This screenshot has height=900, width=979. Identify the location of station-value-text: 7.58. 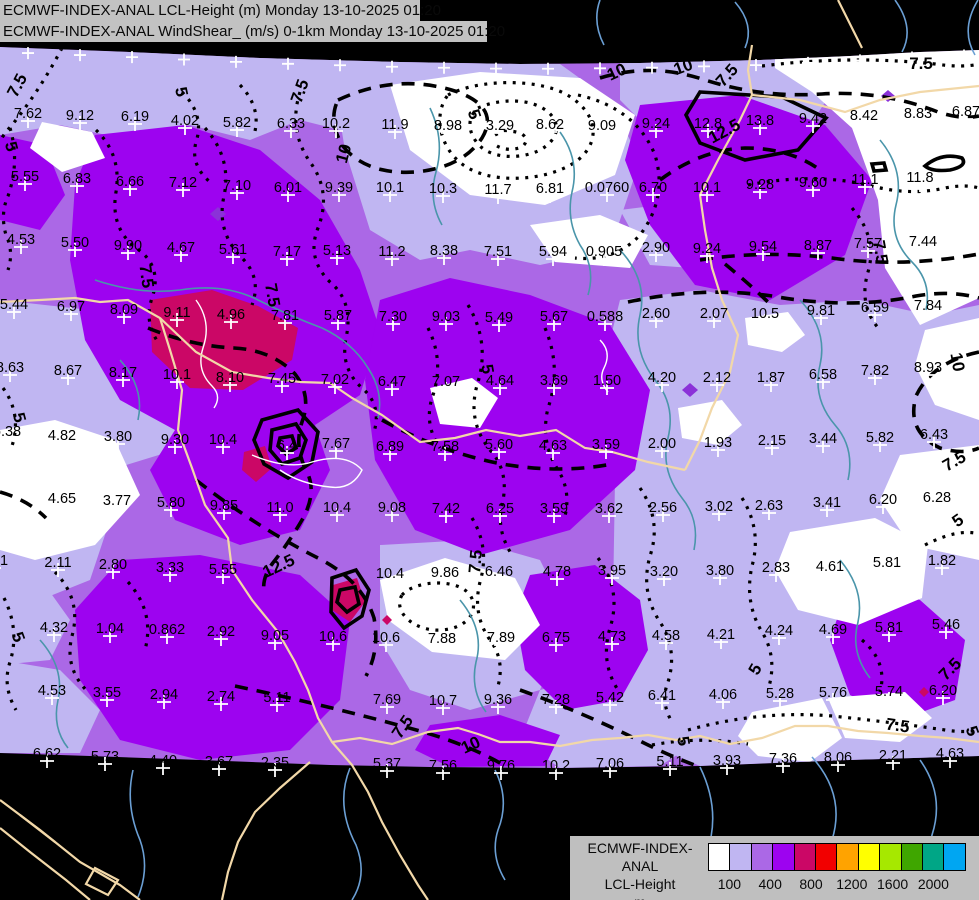
(445, 447).